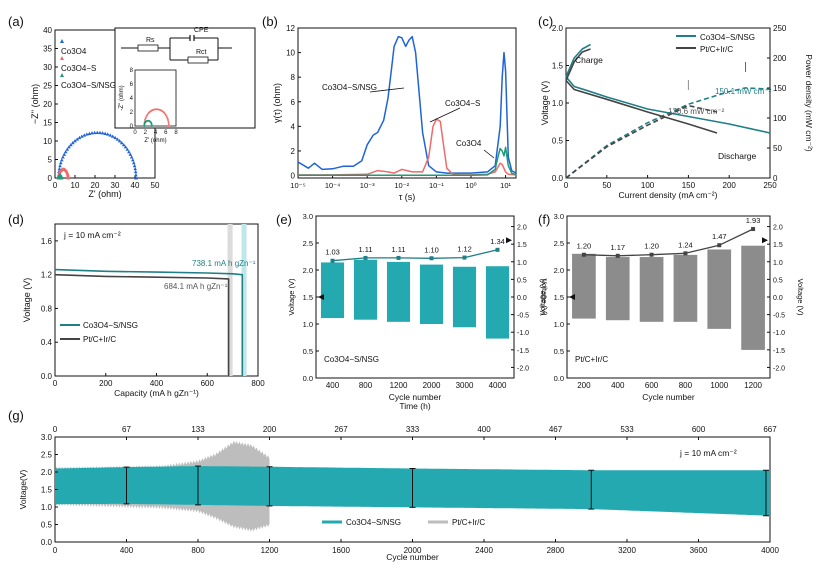 The image size is (829, 579). Describe the element at coordinates (62, 41) in the screenshot. I see `legend-marker` at that location.